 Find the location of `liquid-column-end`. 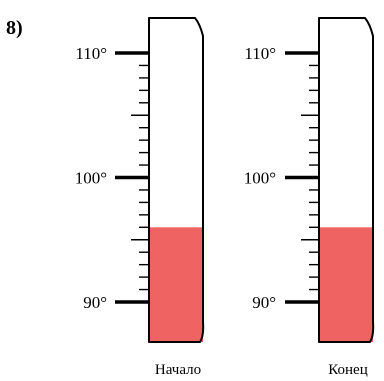

liquid-column-end is located at coordinates (346, 284).